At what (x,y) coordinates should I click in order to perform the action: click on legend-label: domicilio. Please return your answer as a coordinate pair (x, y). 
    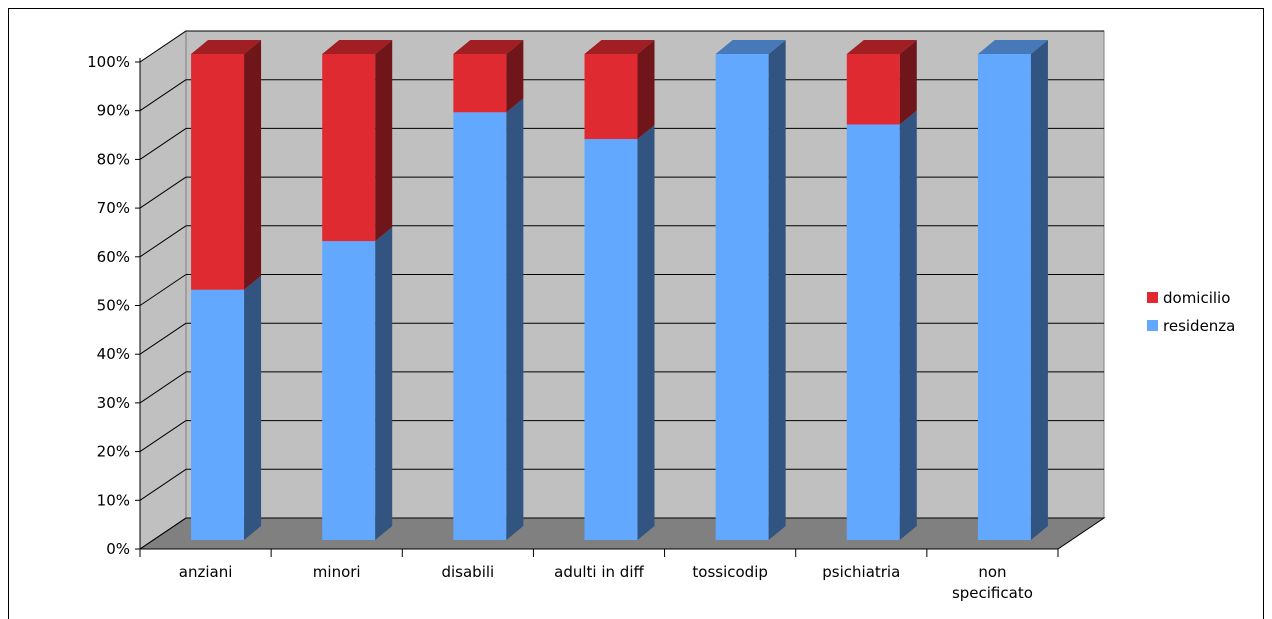
    Looking at the image, I should click on (1196, 298).